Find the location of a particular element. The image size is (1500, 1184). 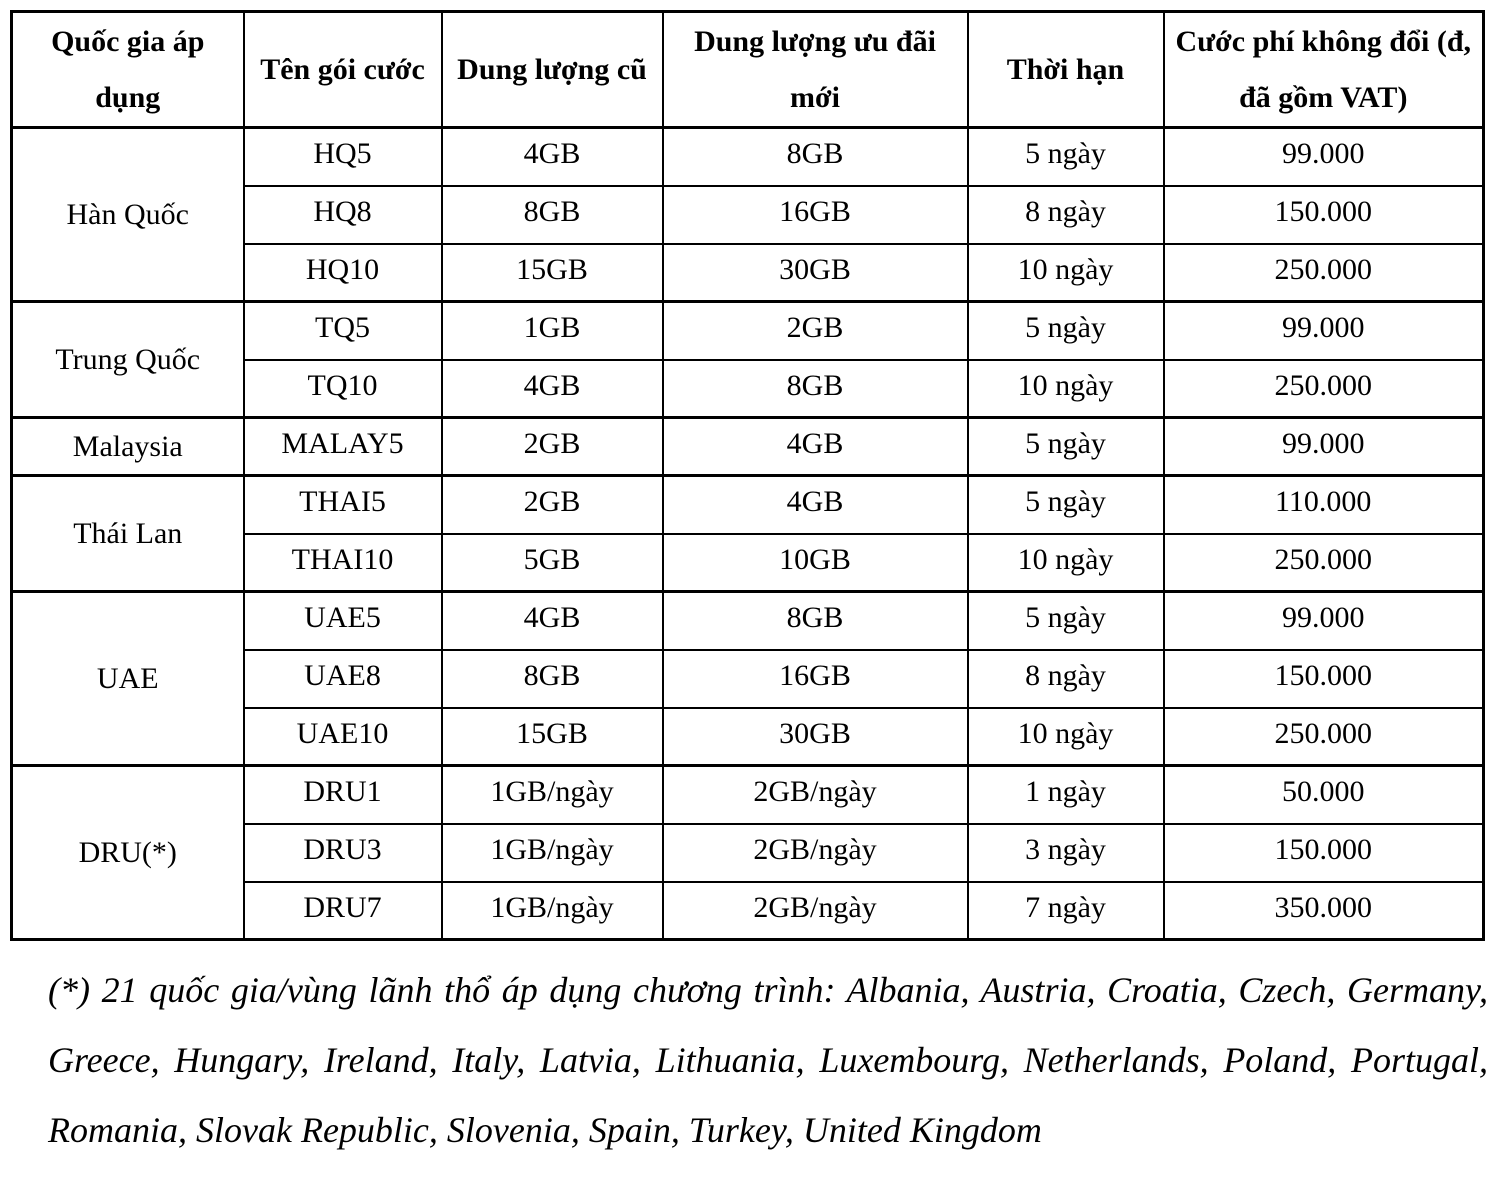

cell-country: UAE is located at coordinates (127, 678).